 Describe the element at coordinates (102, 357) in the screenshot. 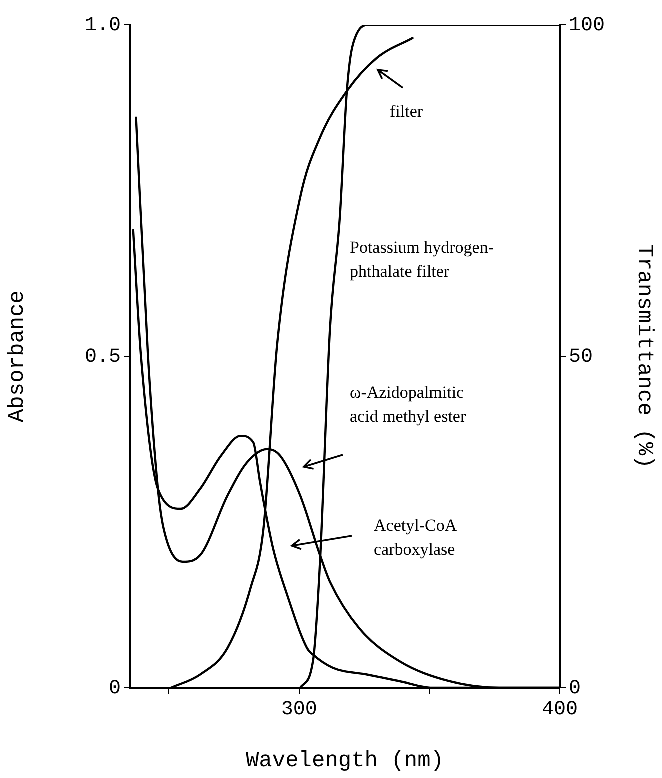

I see `y-tick-label: 0.5` at that location.